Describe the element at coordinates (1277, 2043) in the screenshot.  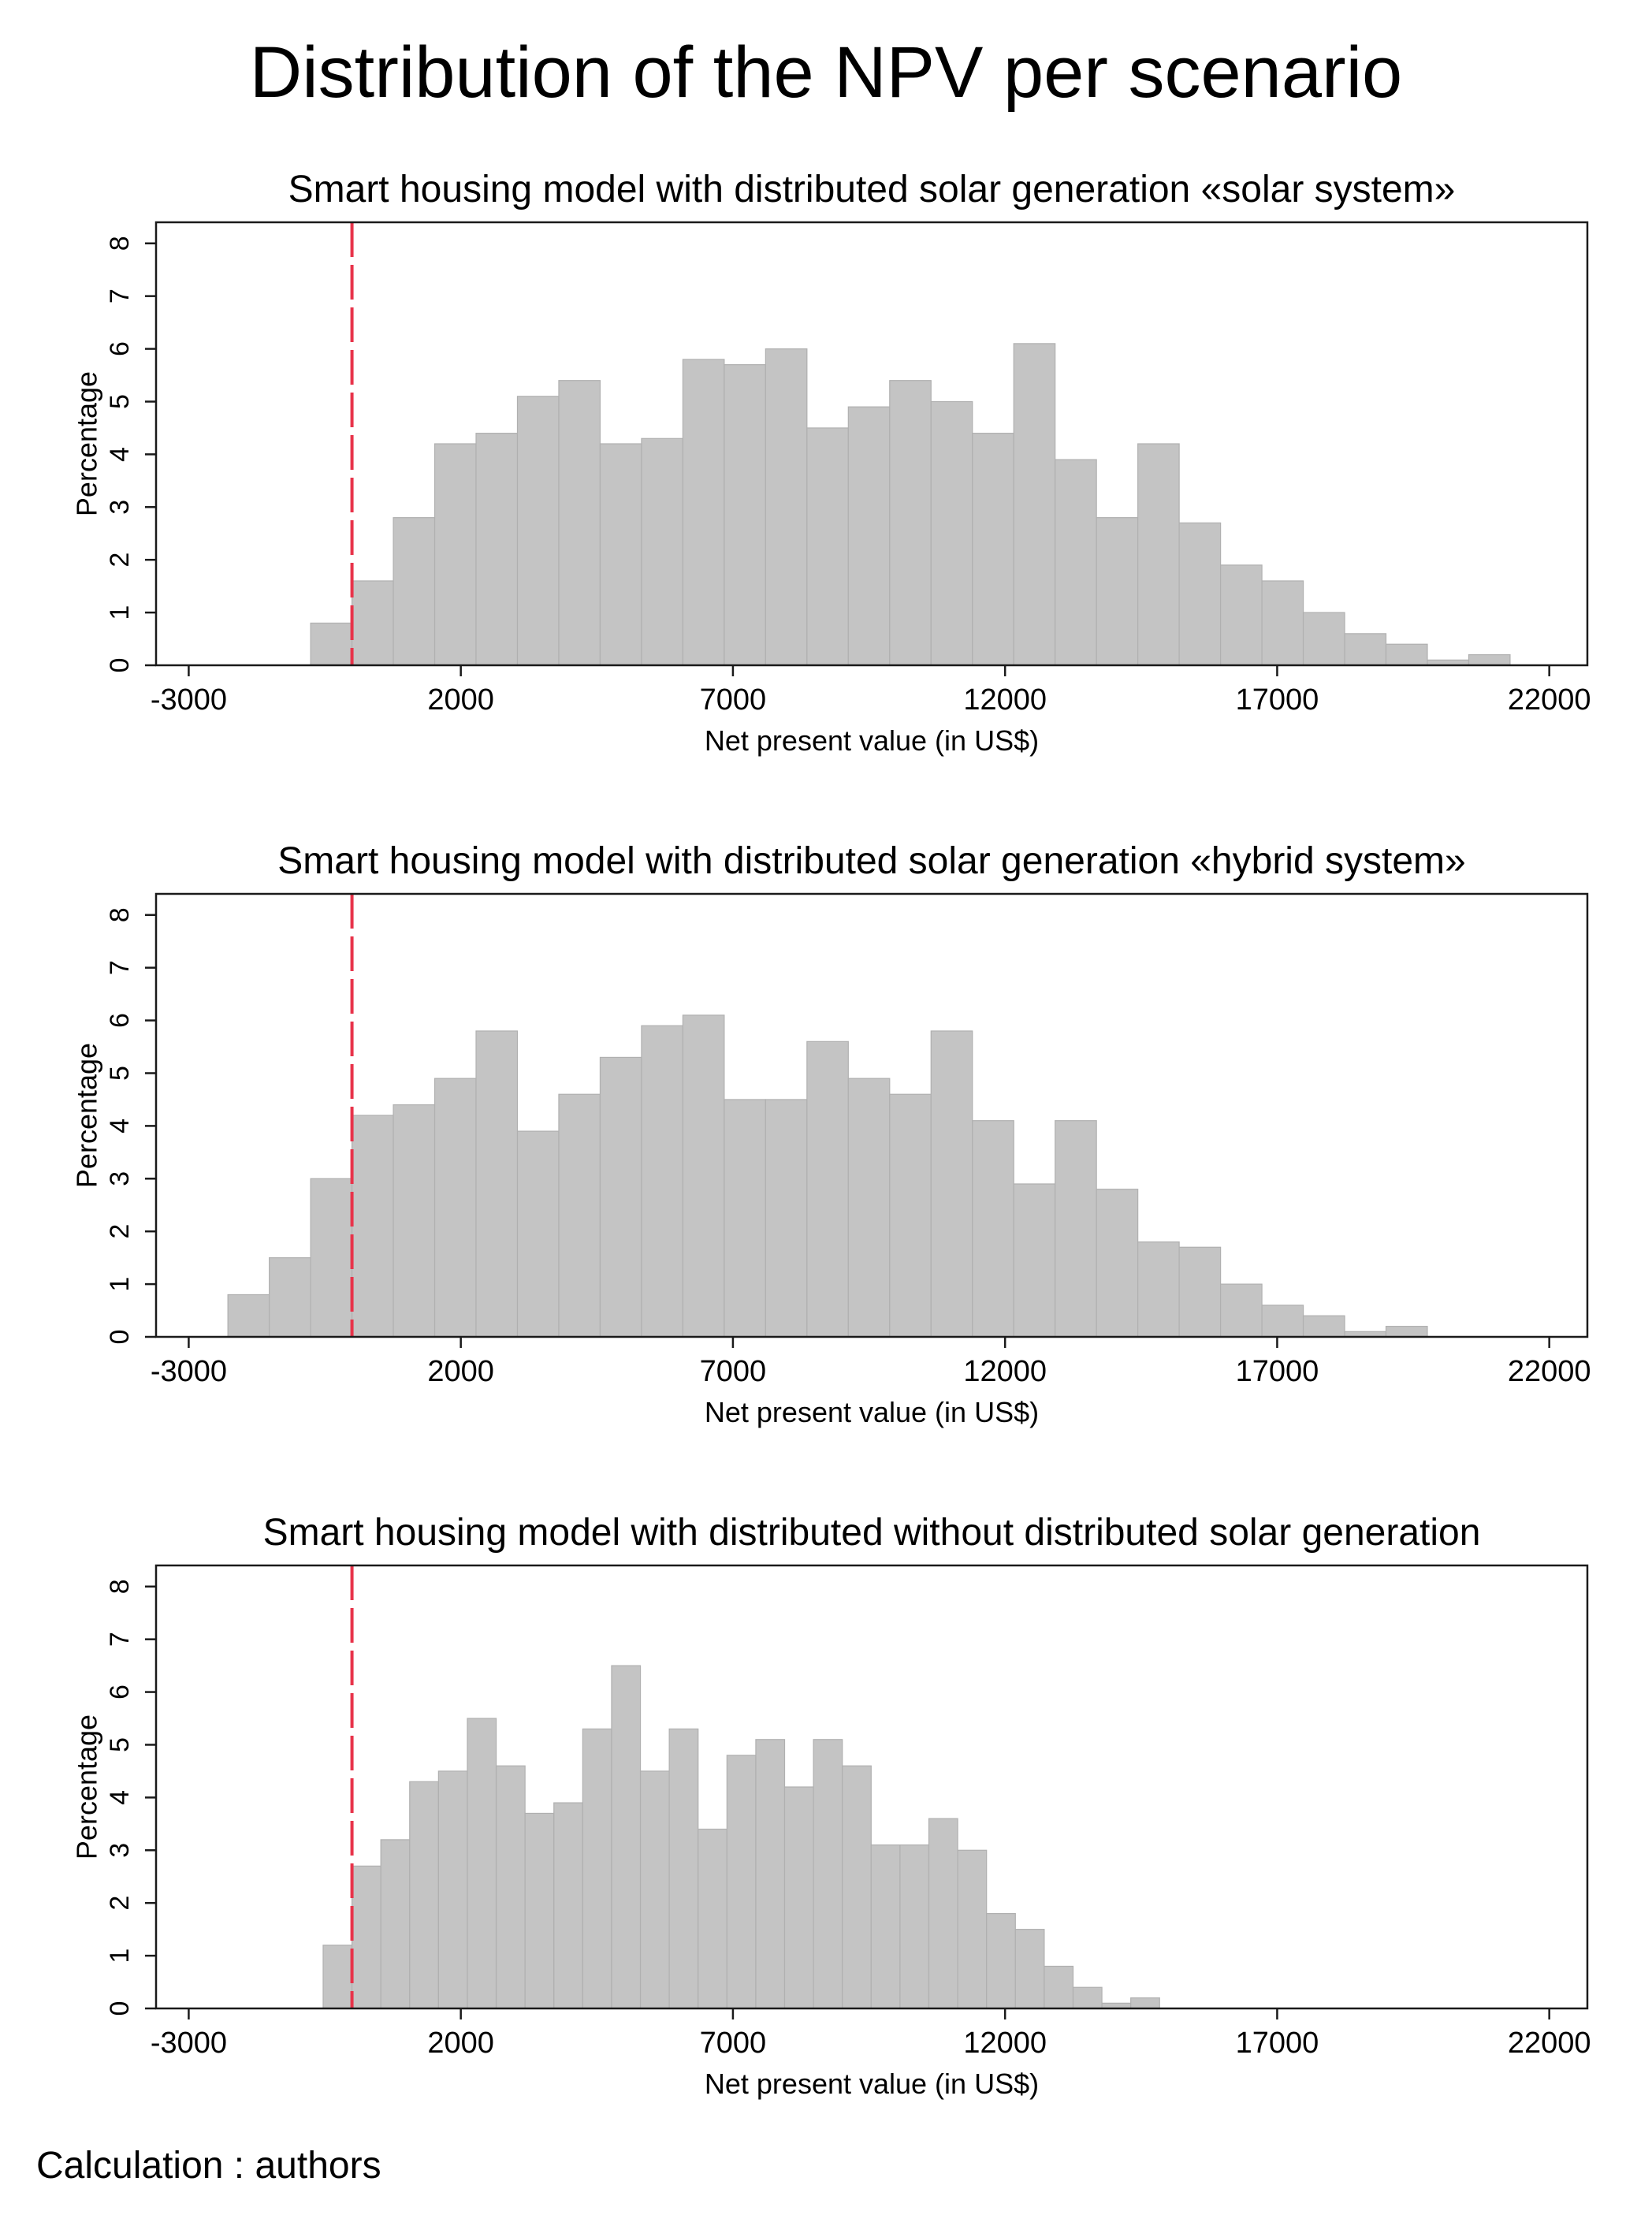
I see `x-tick-label: 17000` at that location.